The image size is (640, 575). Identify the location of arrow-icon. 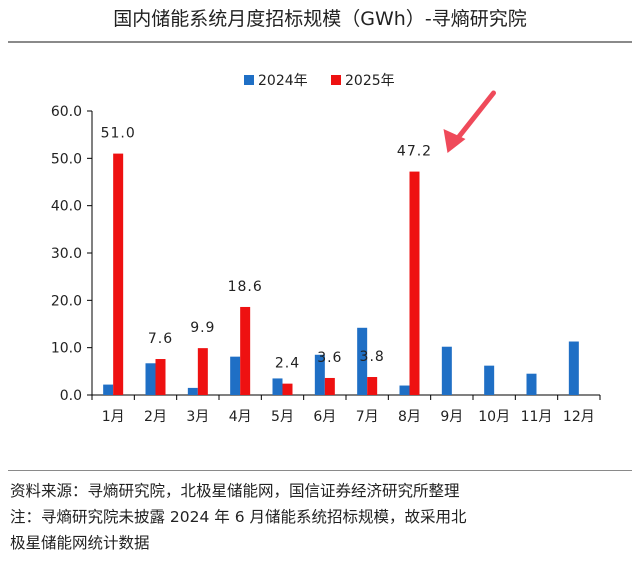
(469, 121).